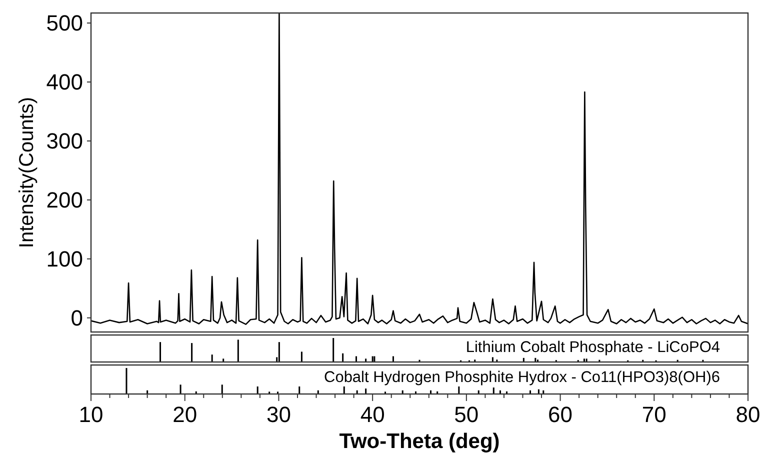 This screenshot has height=453, width=770. Describe the element at coordinates (27, 172) in the screenshot. I see `y-axis-title: Intensity(Counts)` at that location.